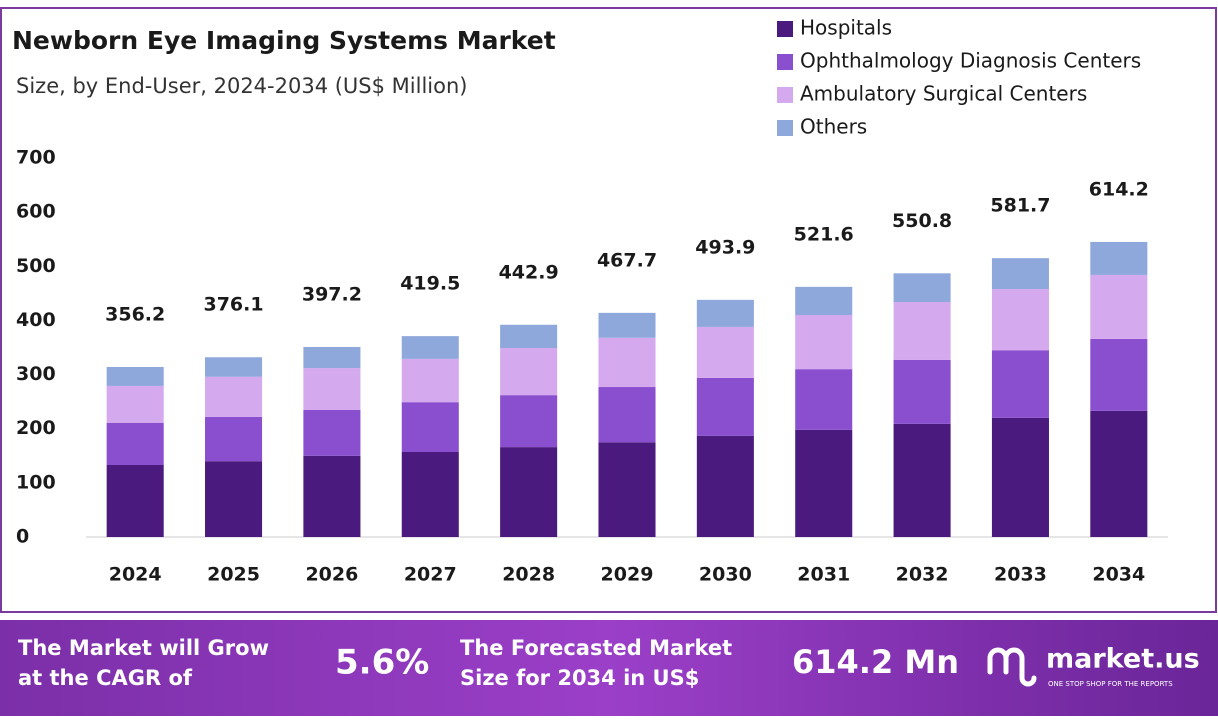 The image size is (1218, 726). I want to click on brand-logo, so click(1012, 667).